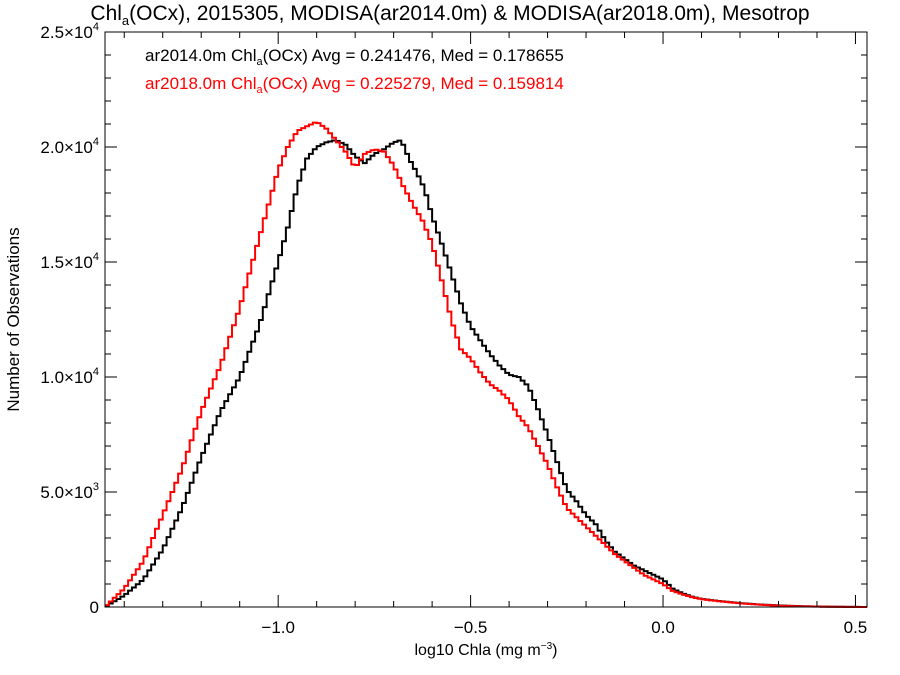 The image size is (900, 675). Describe the element at coordinates (278, 627) in the screenshot. I see `x-tick-label: −1.0` at that location.